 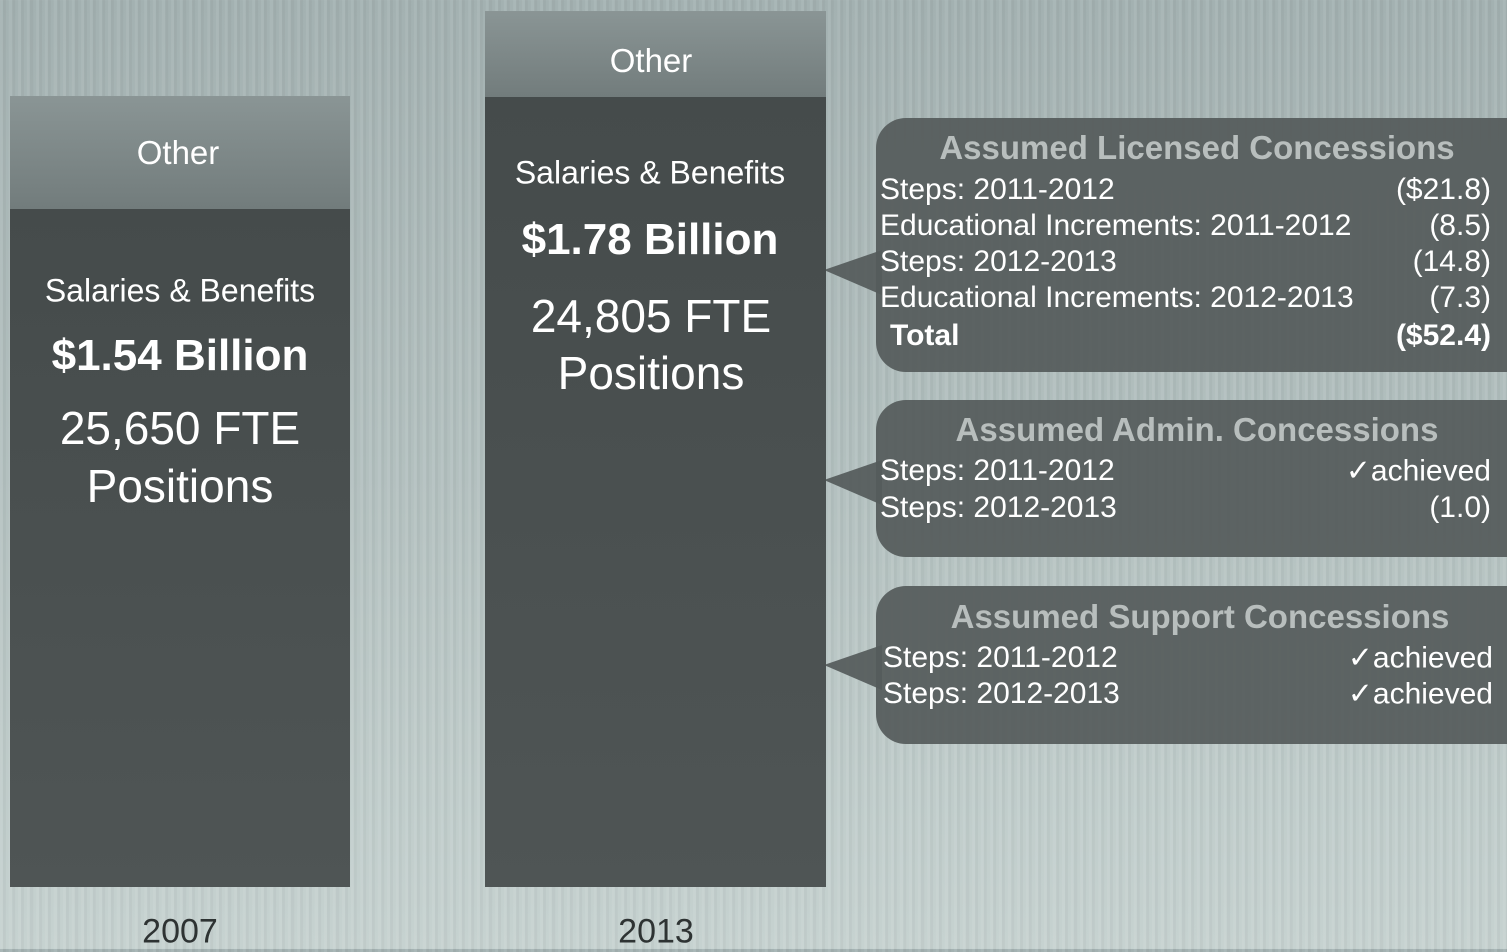 What do you see at coordinates (650, 239) in the screenshot?
I see `amount: $1.78 Billion` at bounding box center [650, 239].